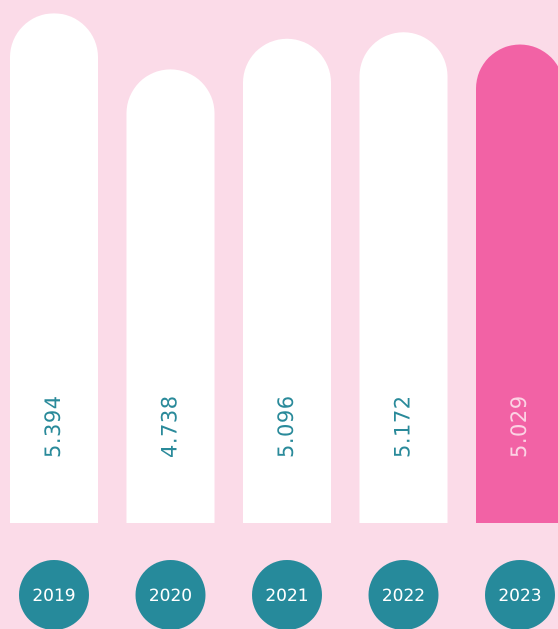 The width and height of the screenshot is (558, 629). Describe the element at coordinates (403, 426) in the screenshot. I see `value-label: 5.172` at that location.